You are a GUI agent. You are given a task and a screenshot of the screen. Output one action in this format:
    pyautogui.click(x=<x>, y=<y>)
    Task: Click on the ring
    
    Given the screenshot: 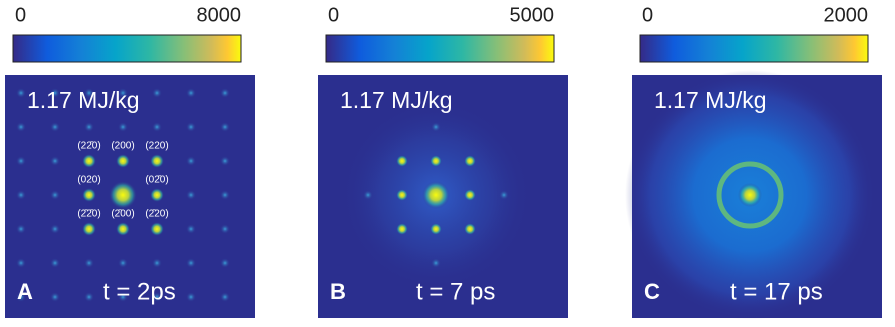 What is the action you would take?
    pyautogui.click(x=750, y=195)
    